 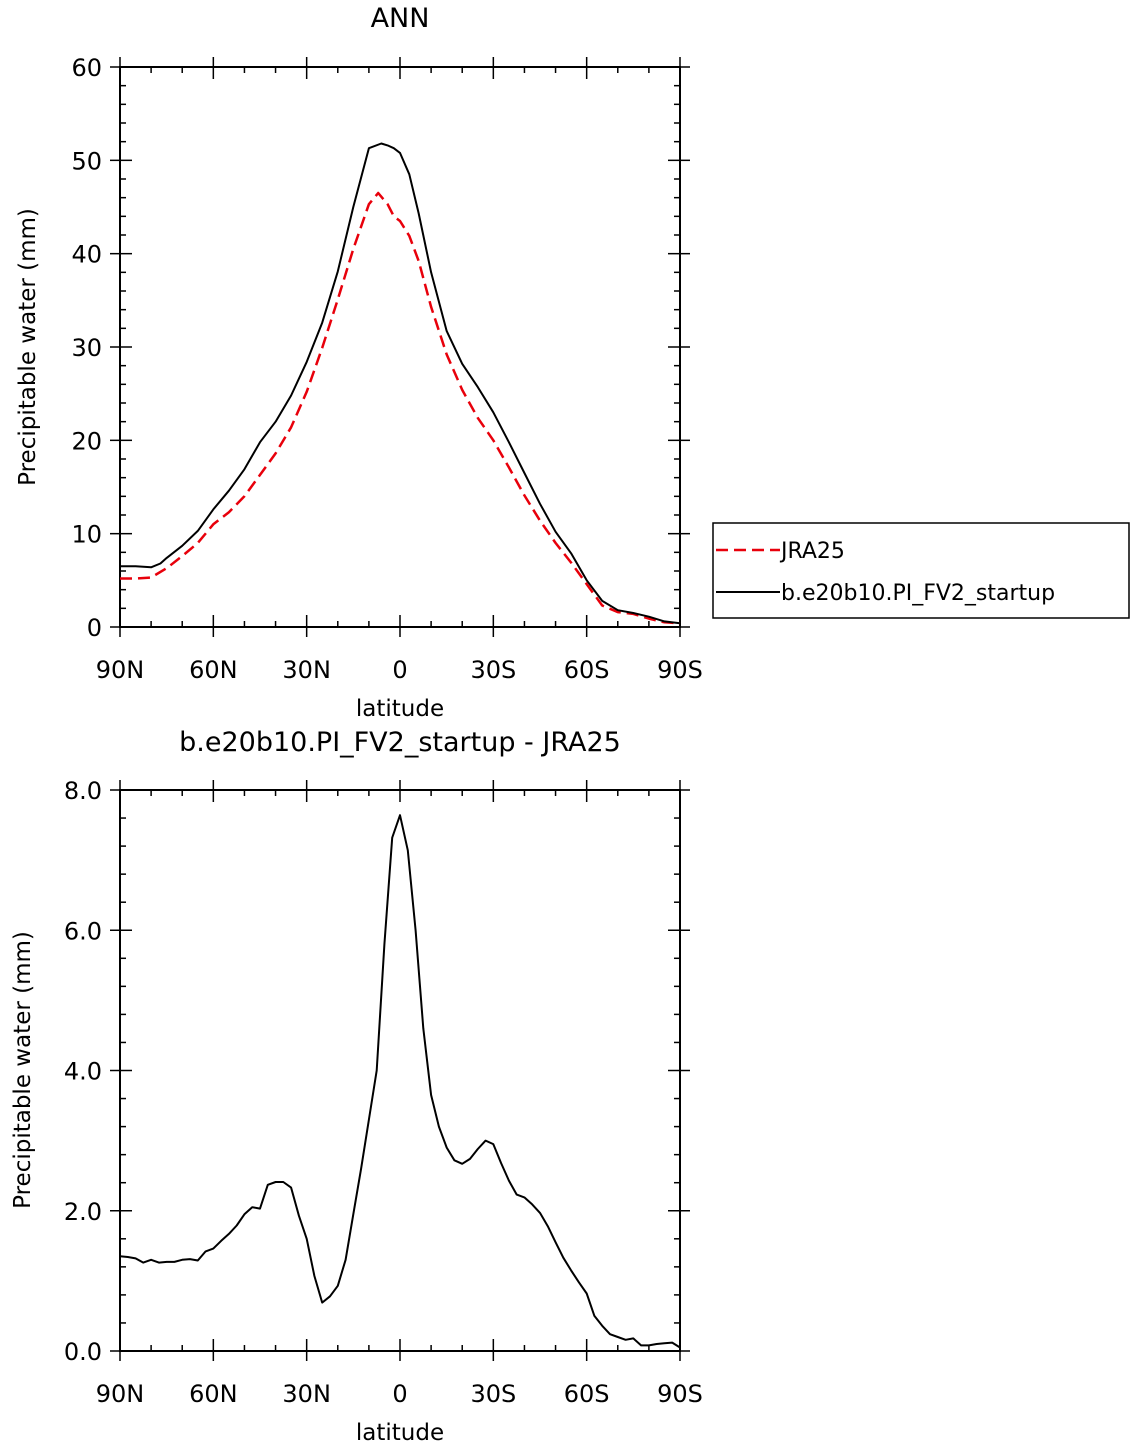 What do you see at coordinates (86, 161) in the screenshot?
I see `y-tick-label: 50` at bounding box center [86, 161].